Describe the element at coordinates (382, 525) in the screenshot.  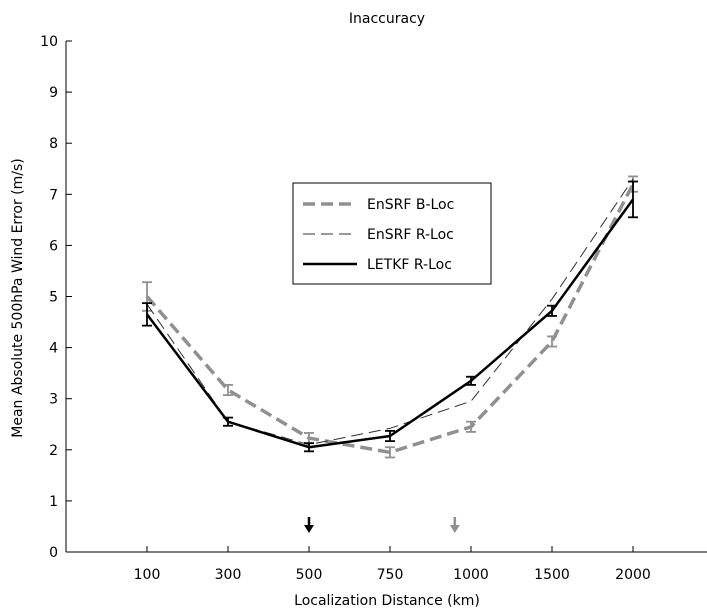
I see `marker-layer` at that location.